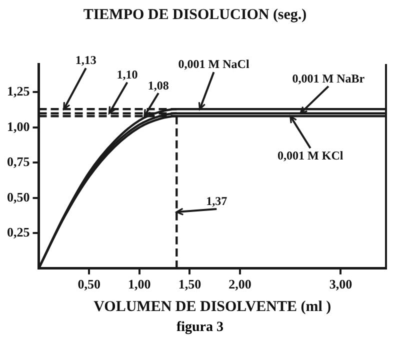  What do you see at coordinates (240, 284) in the screenshot?
I see `x-tick-label: 2,00` at bounding box center [240, 284].